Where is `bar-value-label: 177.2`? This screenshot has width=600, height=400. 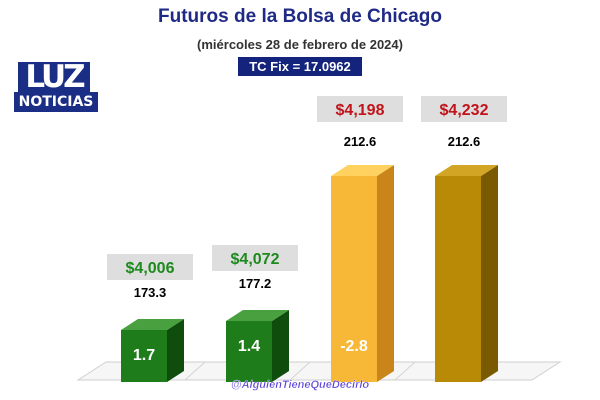
bar-value-label: 177.2 is located at coordinates (255, 283).